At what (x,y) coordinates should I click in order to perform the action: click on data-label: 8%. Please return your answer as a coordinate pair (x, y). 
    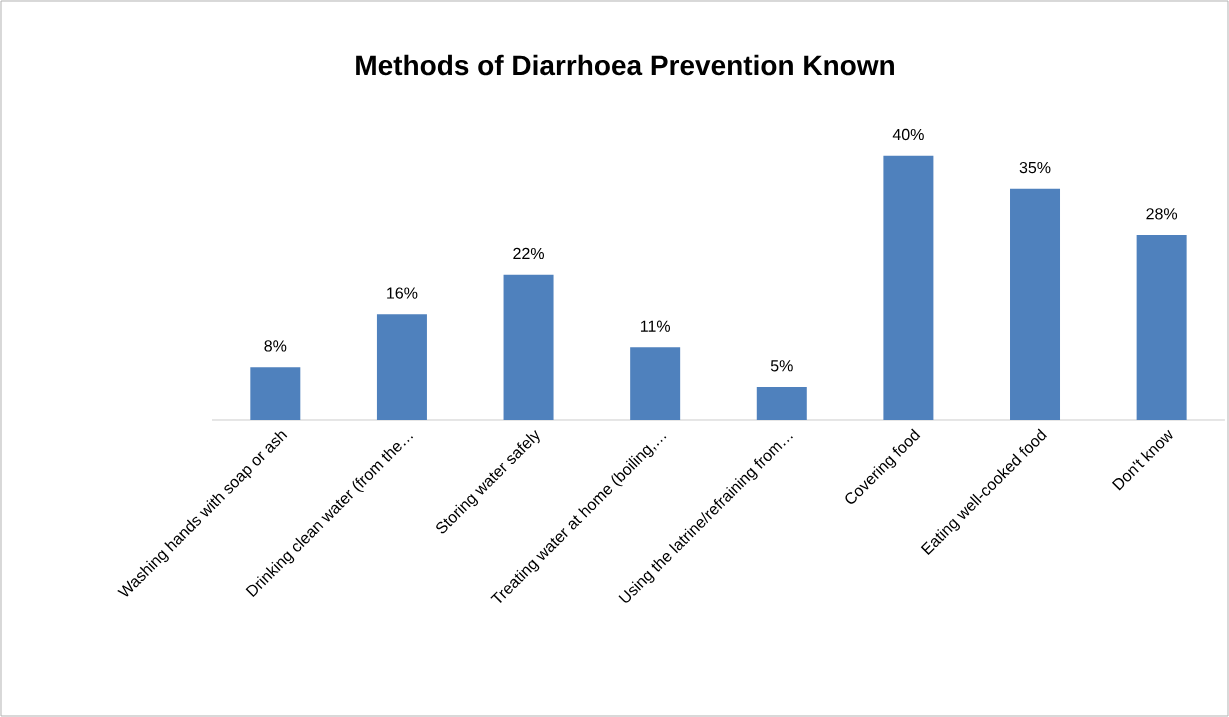
    Looking at the image, I should click on (275, 346).